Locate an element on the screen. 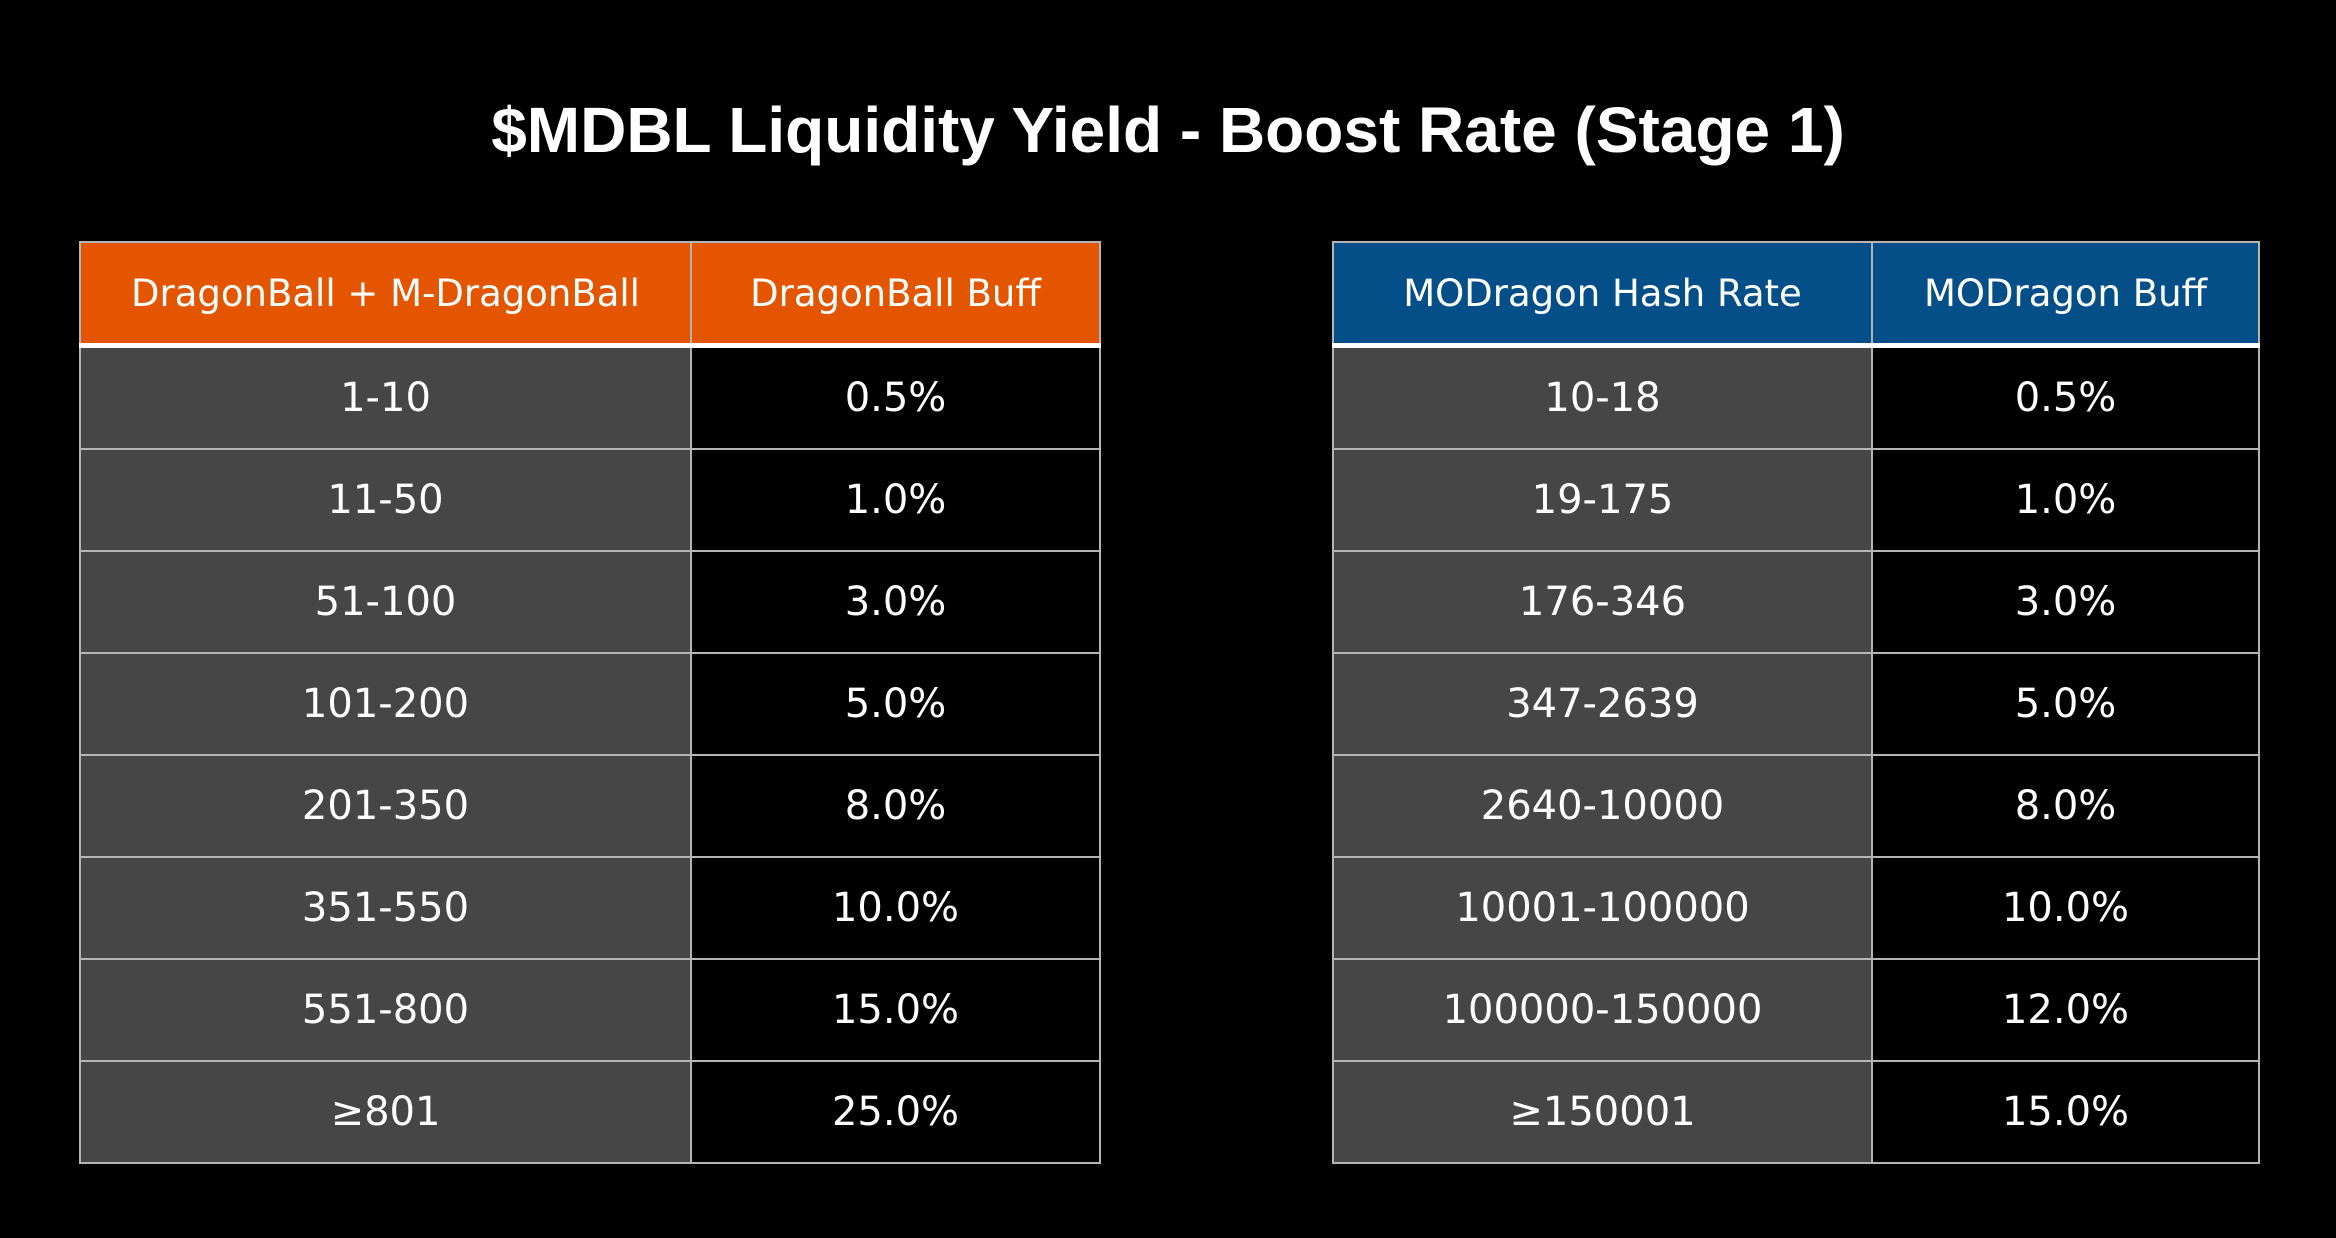 The width and height of the screenshot is (2336, 1238). range-cell: ≥150001 is located at coordinates (1602, 1112).